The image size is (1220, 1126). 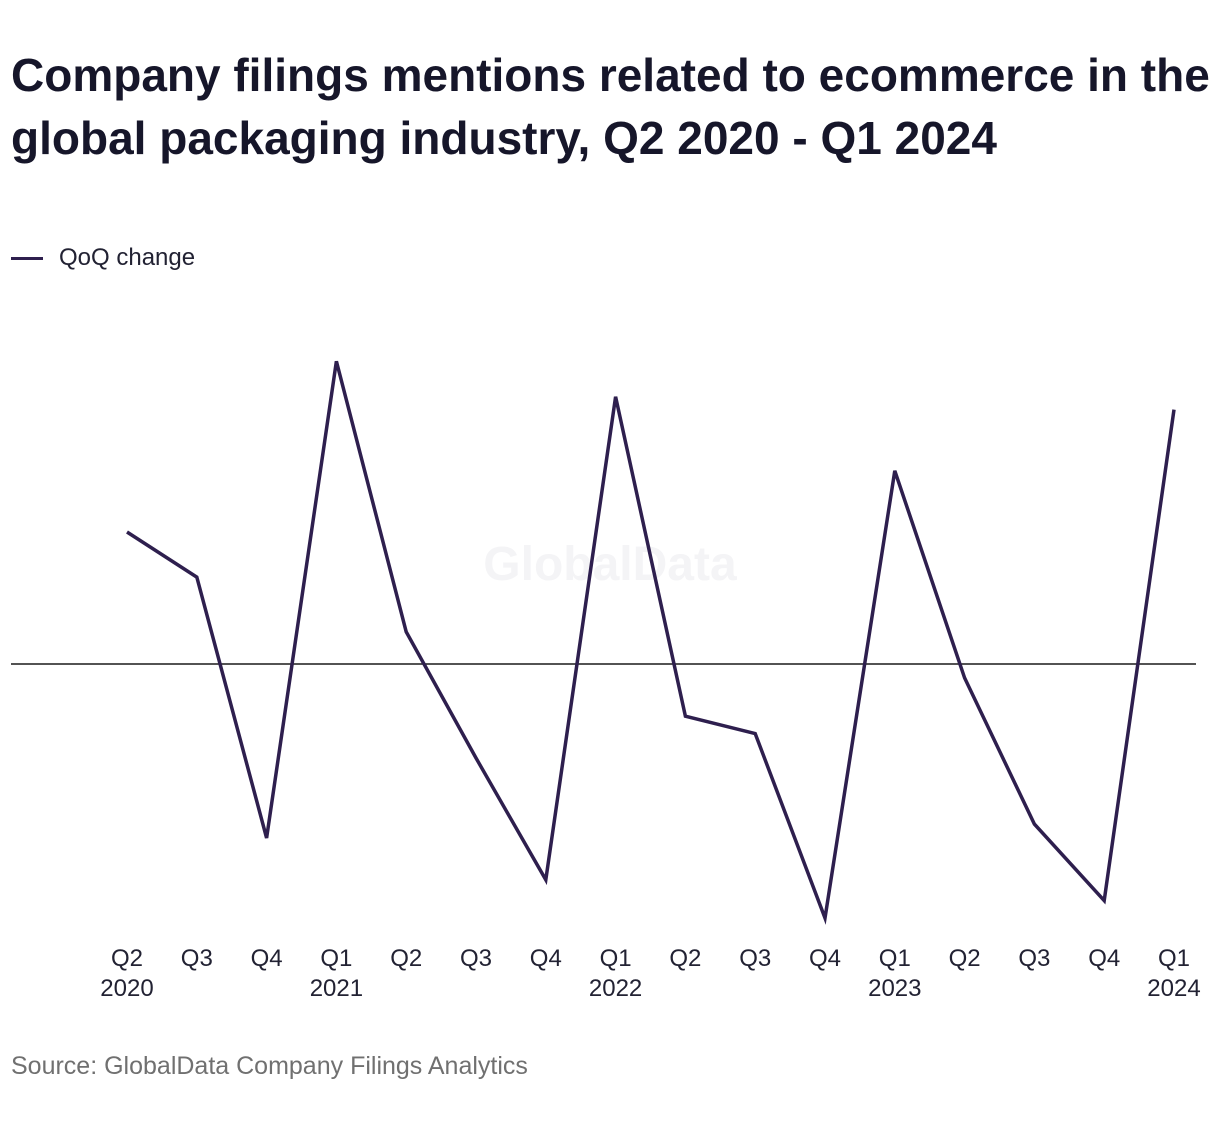 I want to click on x-tick-label: Q1 2021, so click(x=336, y=973).